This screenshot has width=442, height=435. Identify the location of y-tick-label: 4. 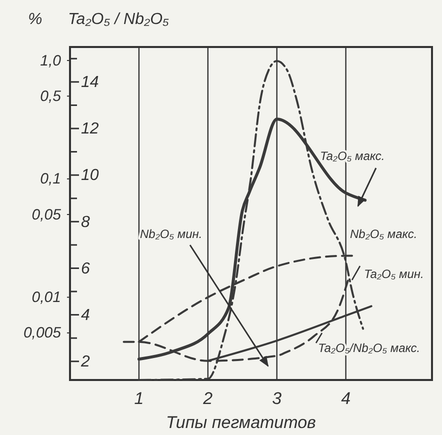
(85, 315).